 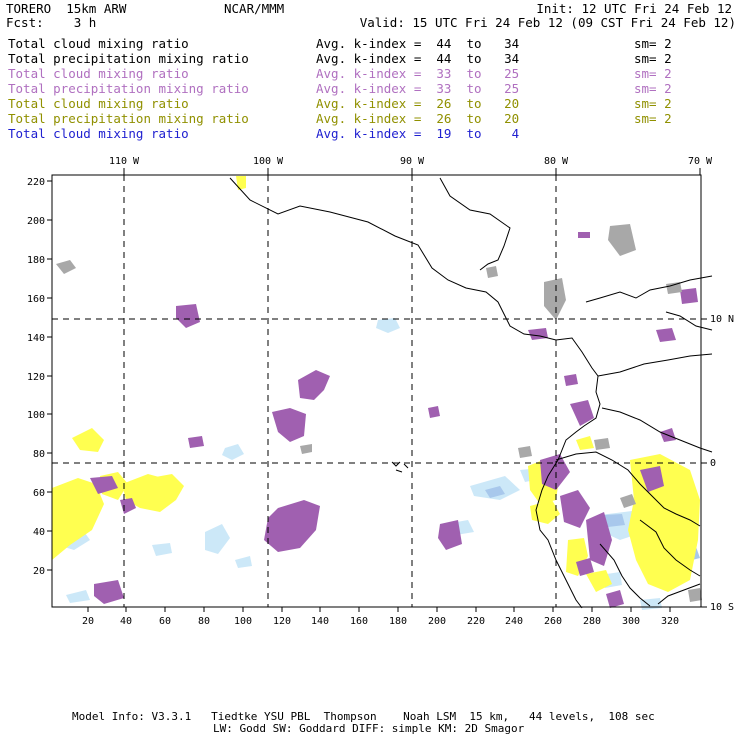 I want to click on x-tick-label: 260, so click(x=553, y=621).